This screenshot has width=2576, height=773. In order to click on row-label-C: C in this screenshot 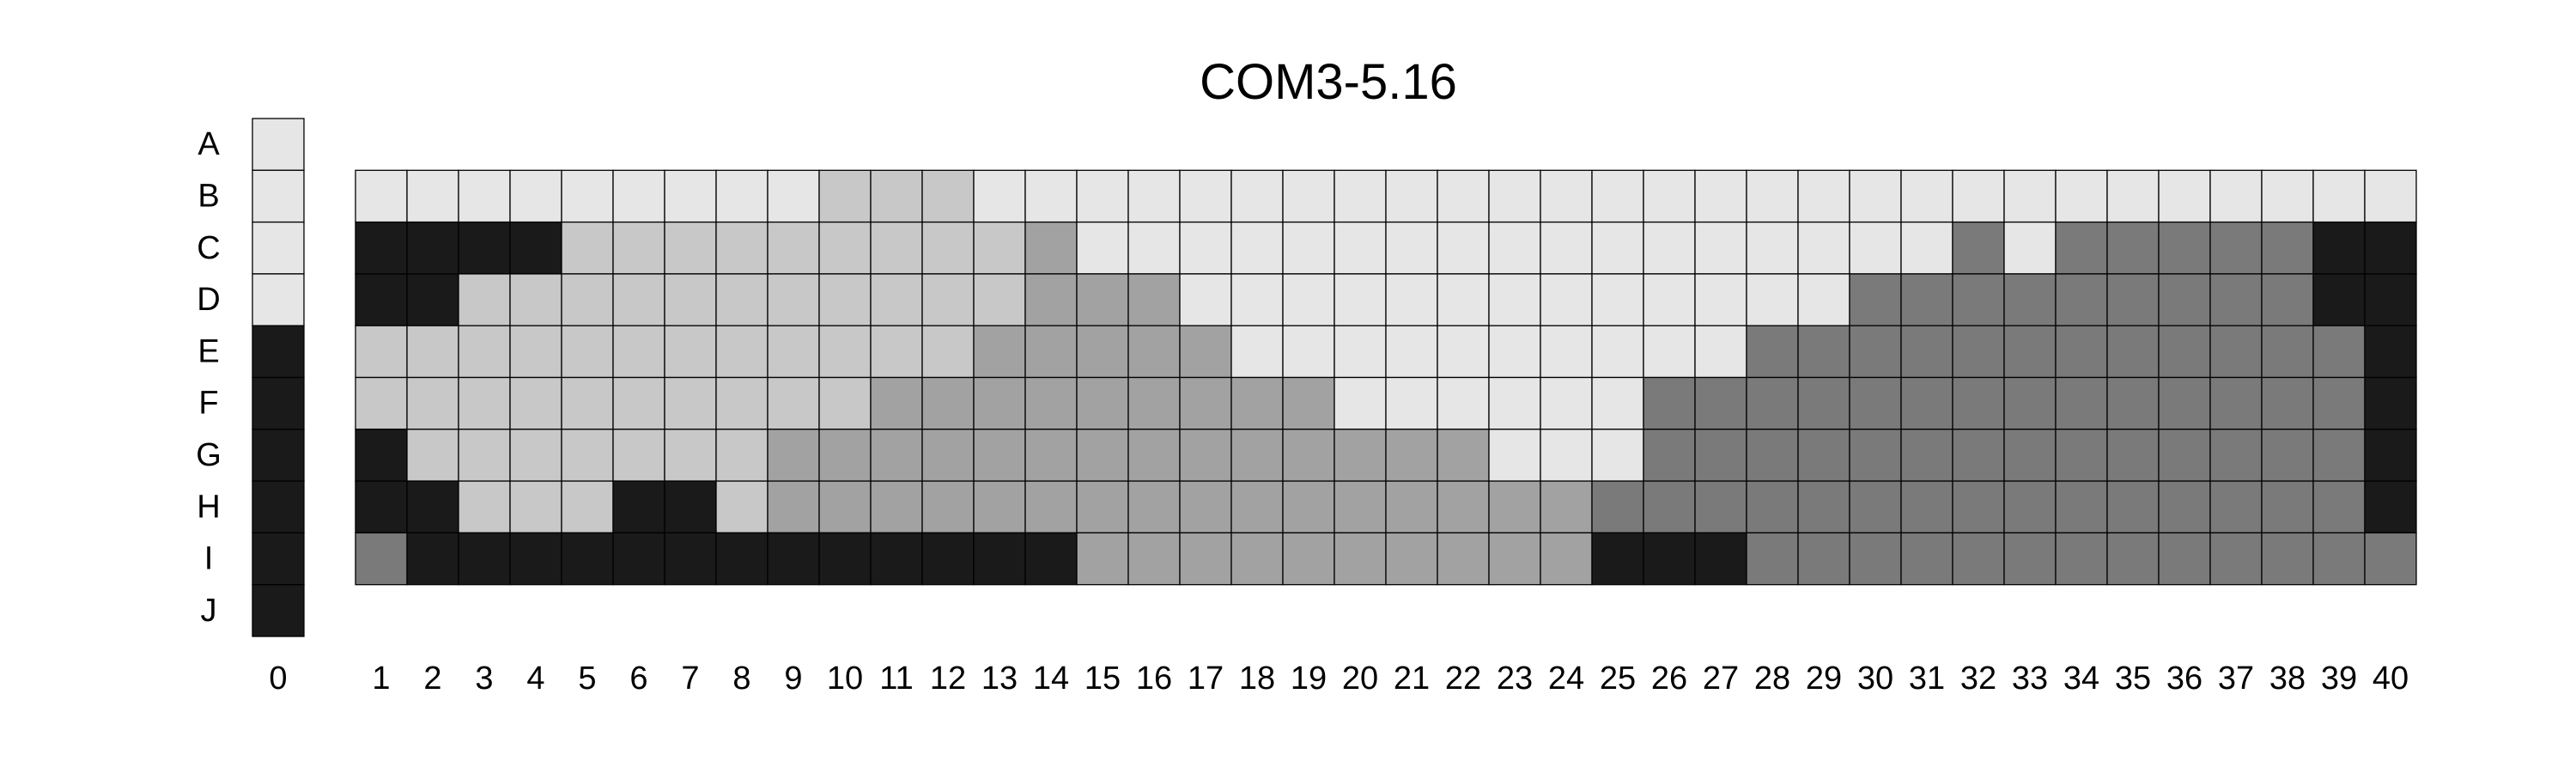, I will do `click(208, 248)`.